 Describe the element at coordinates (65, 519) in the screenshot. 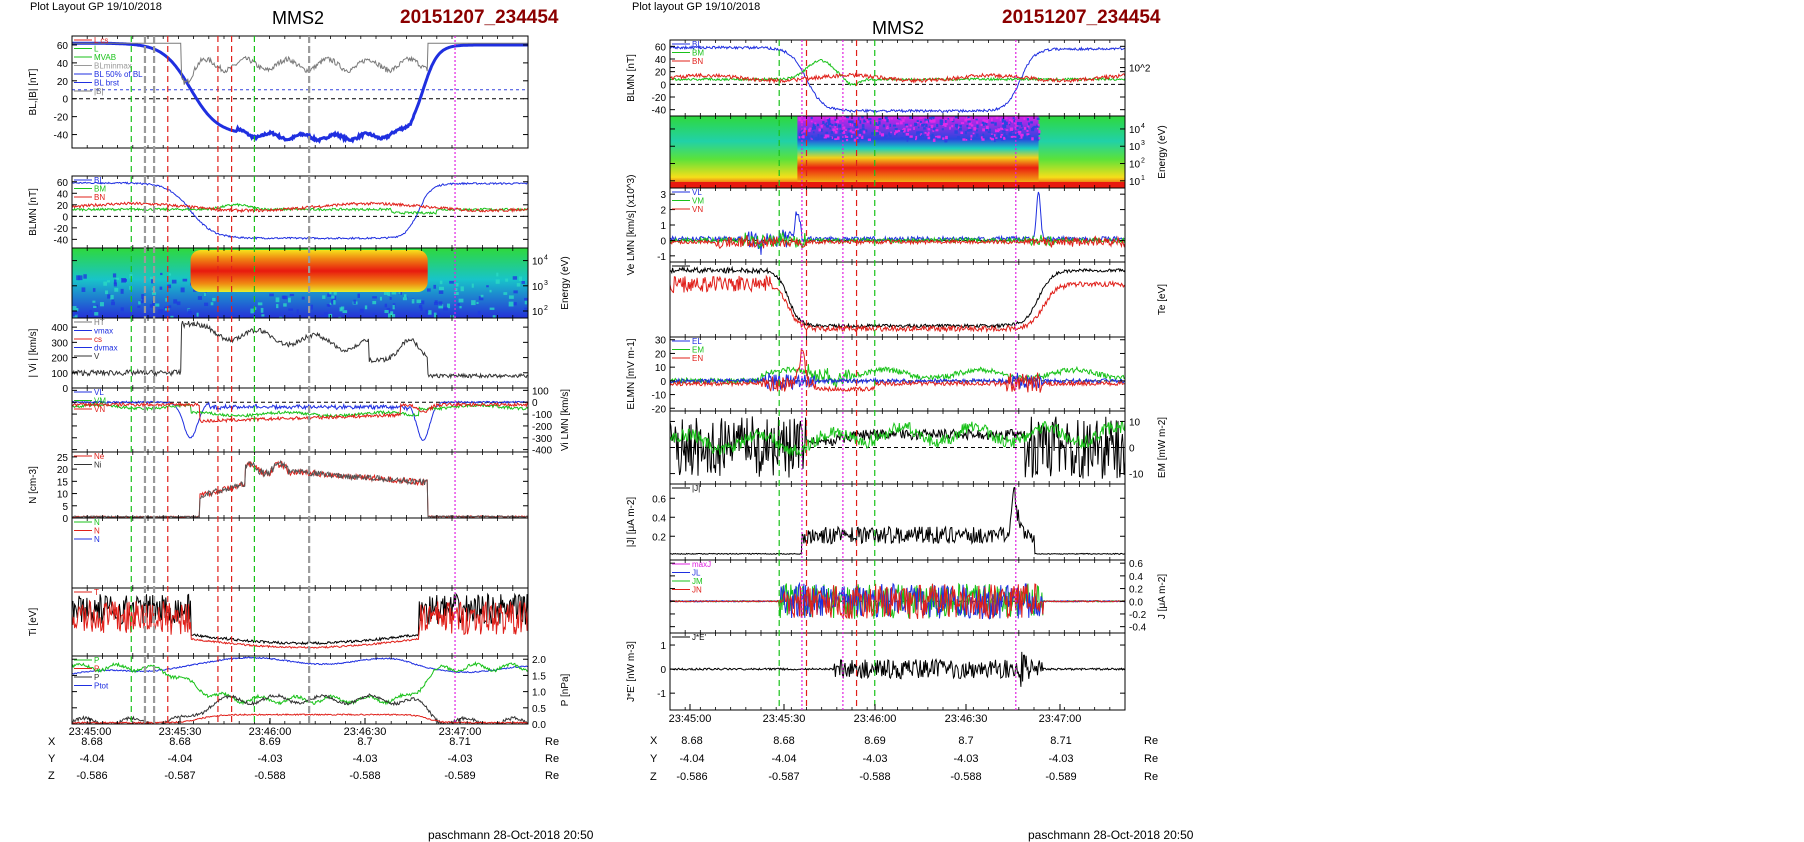

I see `y-tick-label: 0` at that location.